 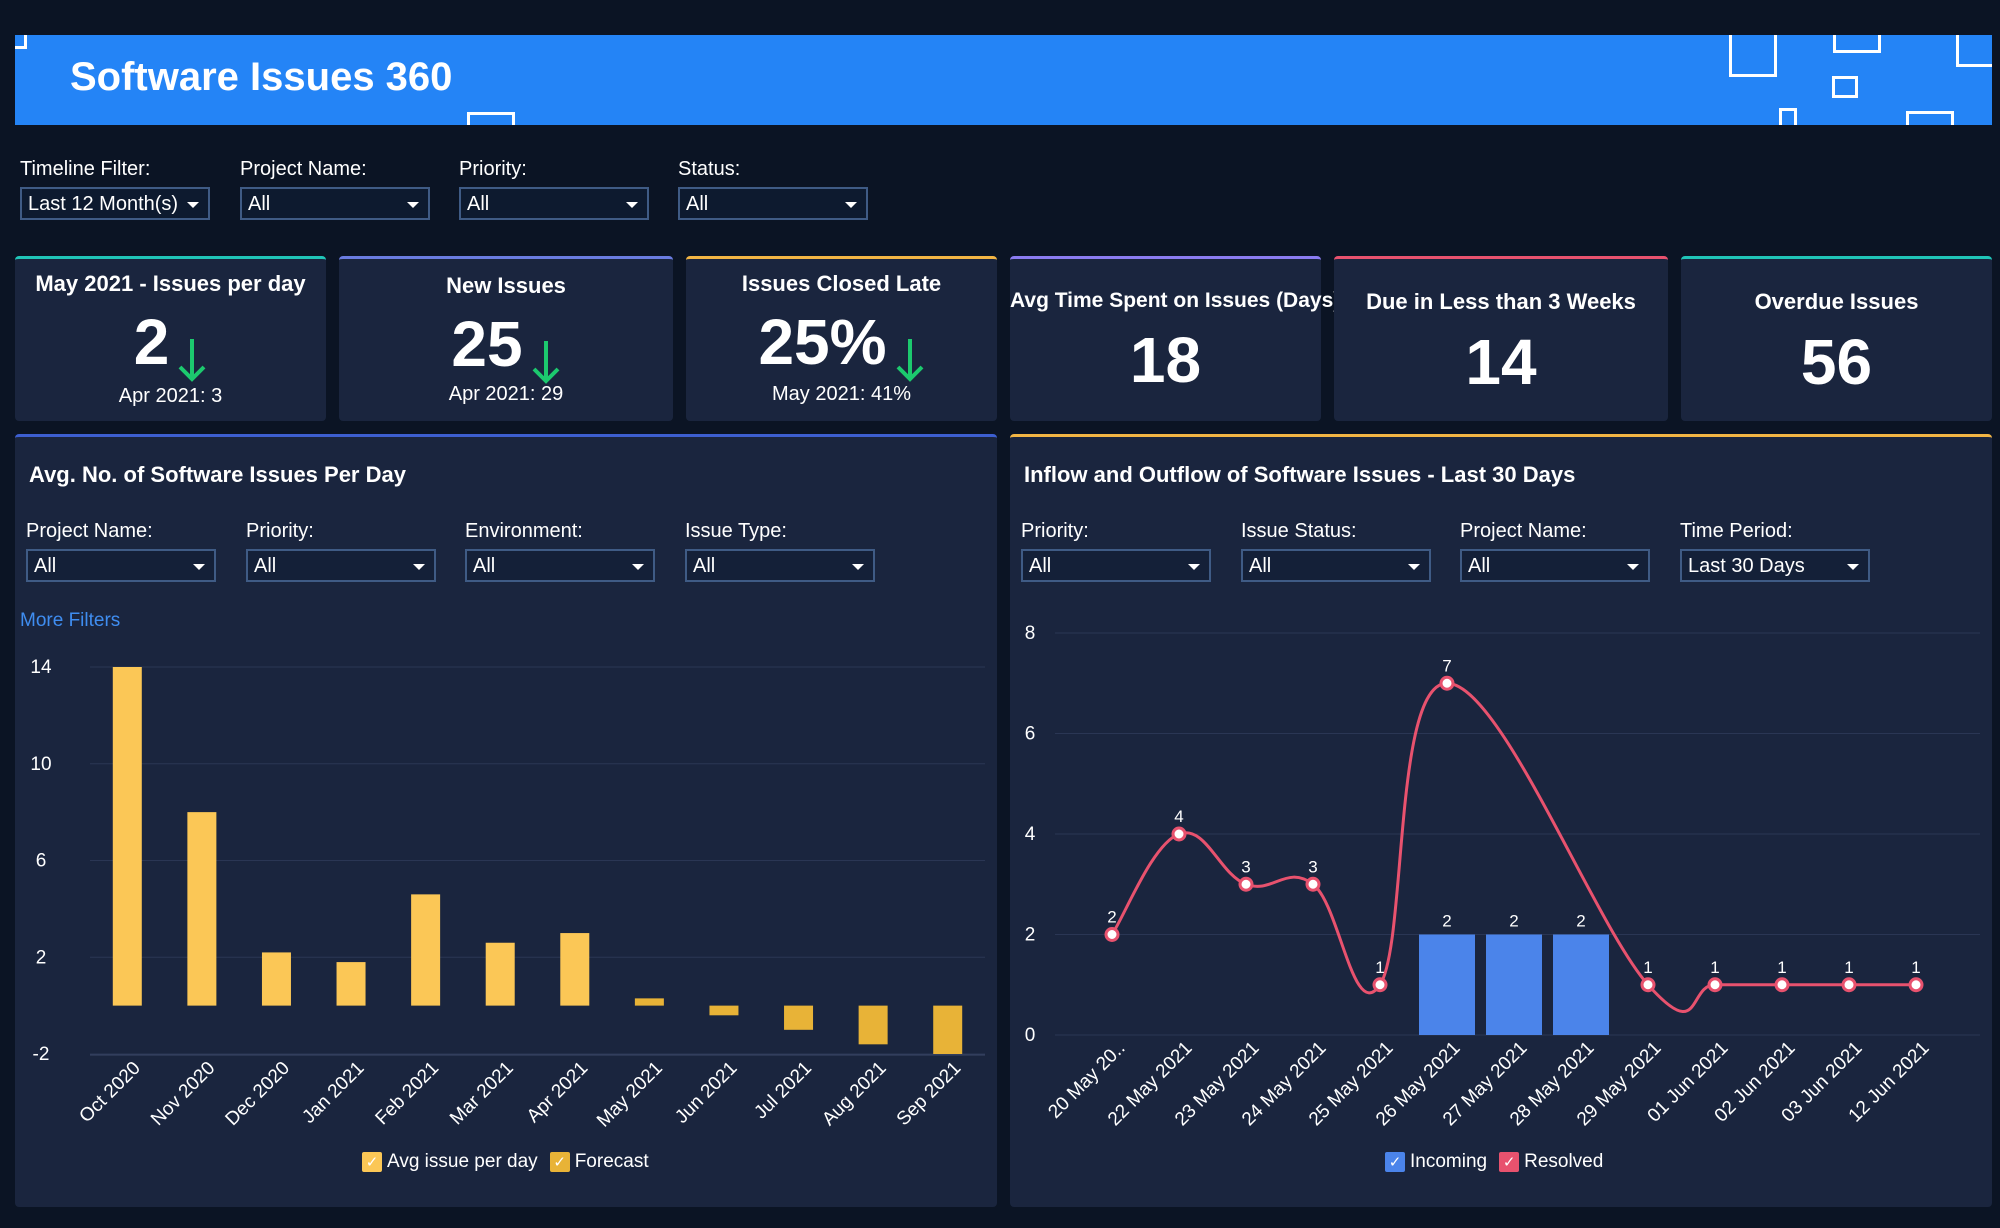 I want to click on time-period-select: Last 30 Days, so click(x=1775, y=565).